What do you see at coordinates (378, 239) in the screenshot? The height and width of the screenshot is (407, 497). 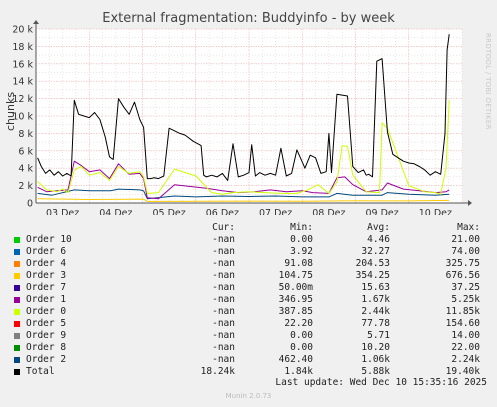 I see `legend-avg: 4.46` at bounding box center [378, 239].